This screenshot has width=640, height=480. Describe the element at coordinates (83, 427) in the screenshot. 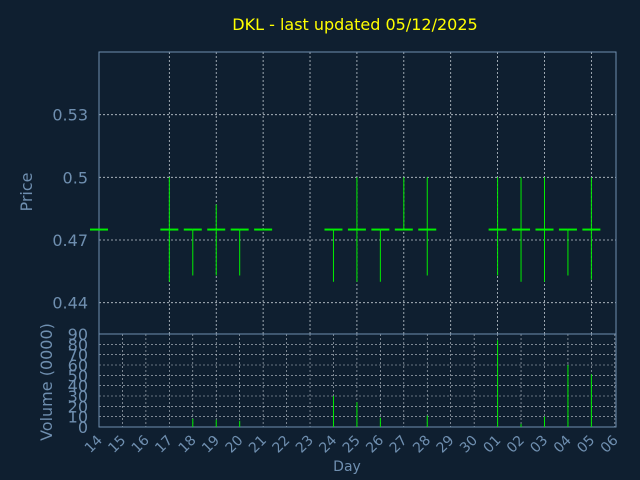

I see `volume-tick-label: 0` at that location.